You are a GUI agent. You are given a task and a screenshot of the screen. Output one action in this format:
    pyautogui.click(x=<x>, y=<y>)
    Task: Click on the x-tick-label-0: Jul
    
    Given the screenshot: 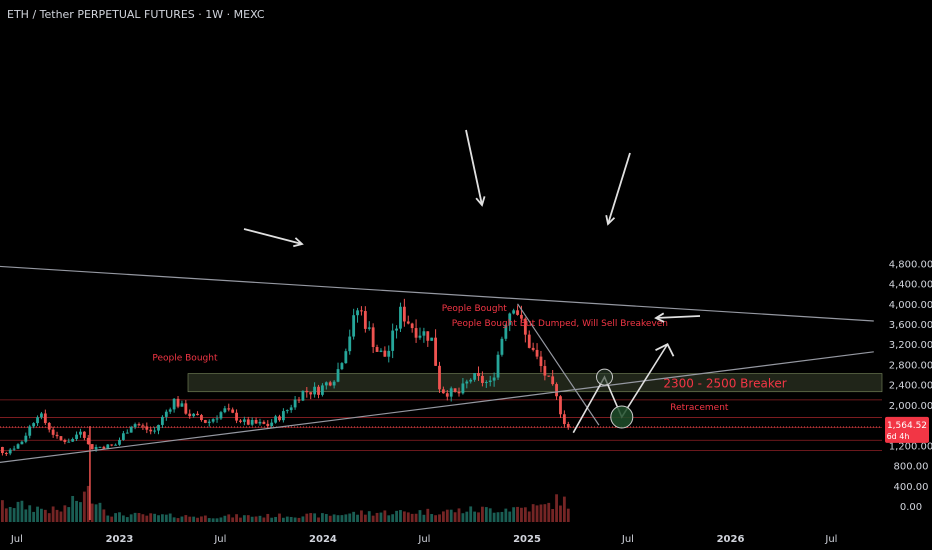 What is the action you would take?
    pyautogui.click(x=16, y=539)
    